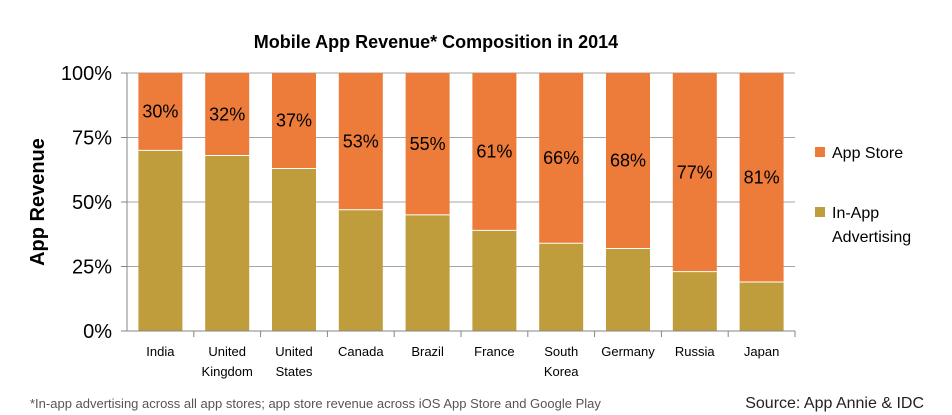  I want to click on x-tick-label: Korea, so click(561, 371).